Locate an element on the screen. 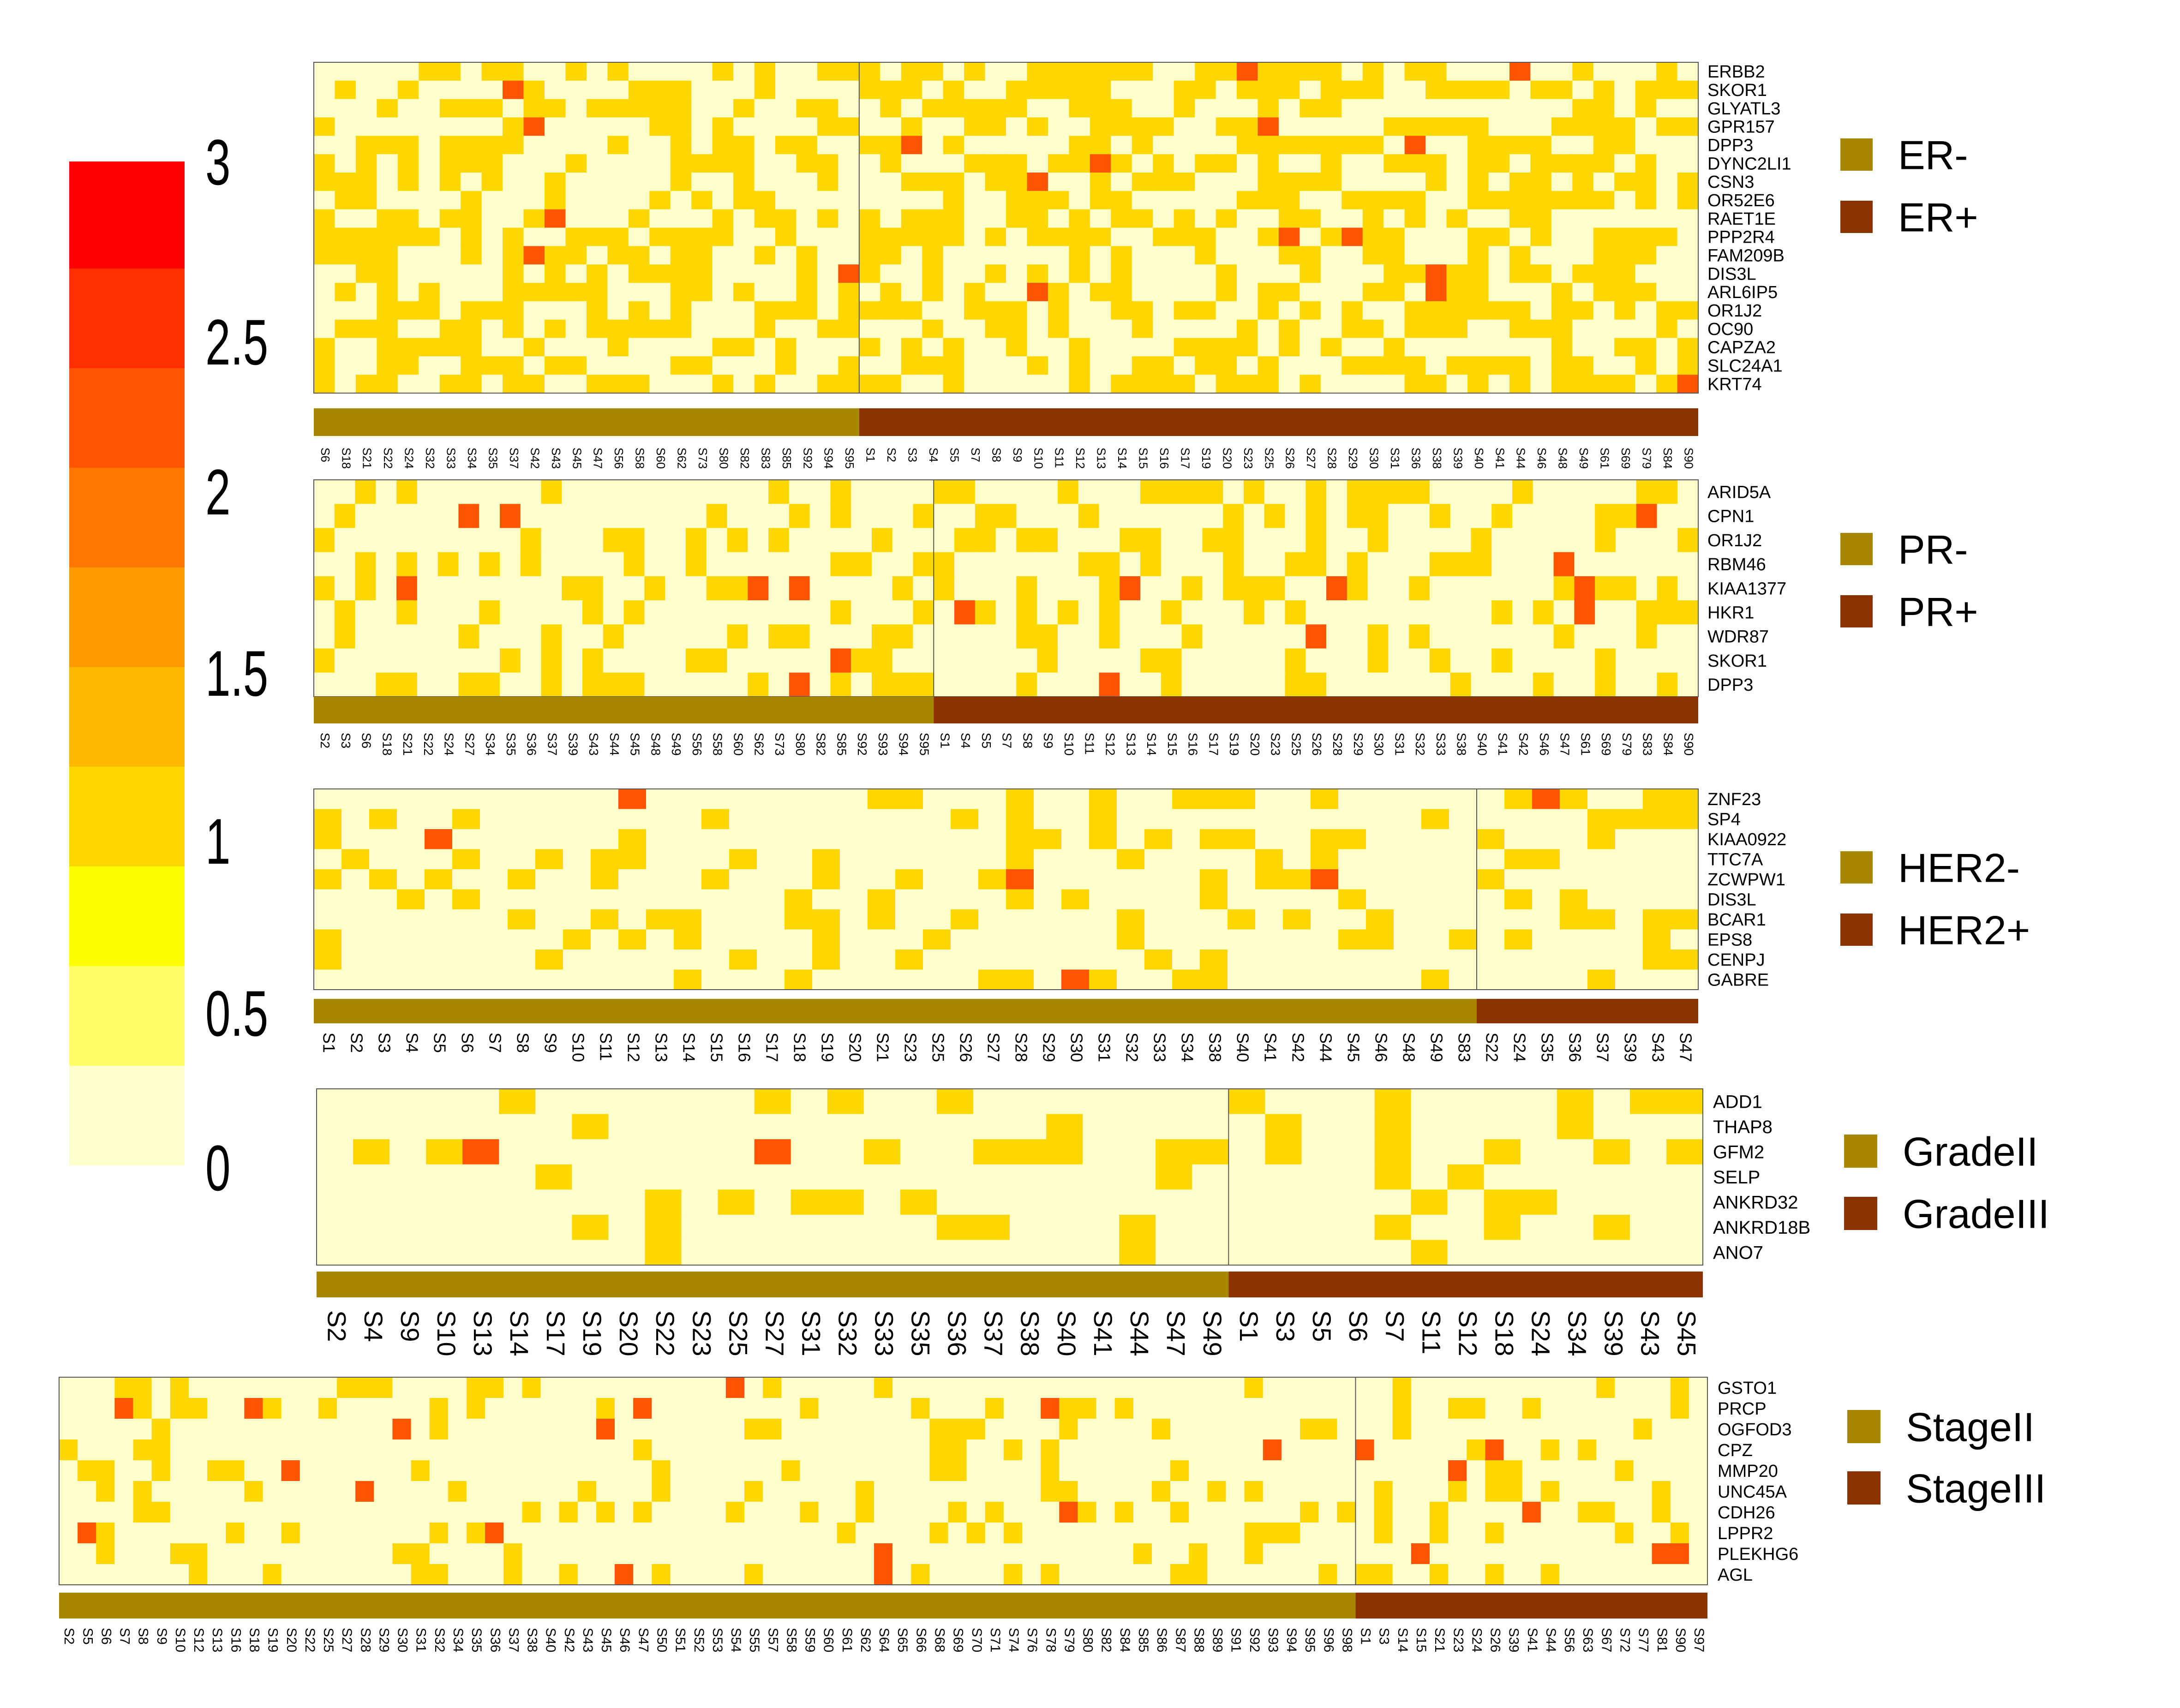 The image size is (2180, 1708). sample-label: S11 is located at coordinates (1059, 458).